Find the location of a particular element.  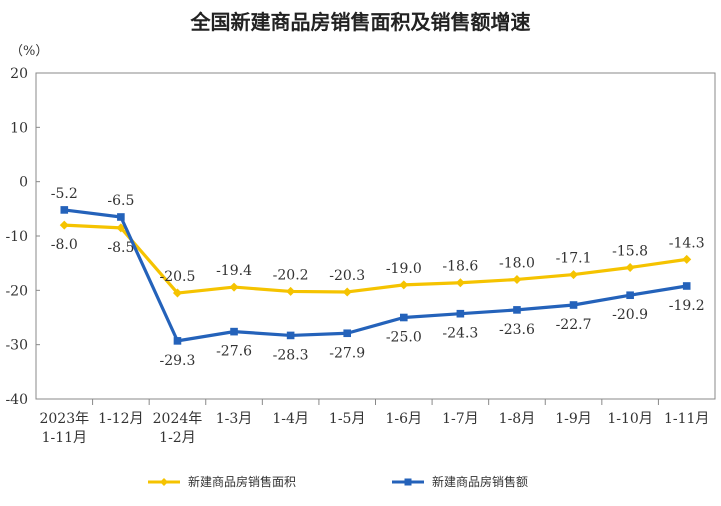

data-label: -27.9 is located at coordinates (347, 353).